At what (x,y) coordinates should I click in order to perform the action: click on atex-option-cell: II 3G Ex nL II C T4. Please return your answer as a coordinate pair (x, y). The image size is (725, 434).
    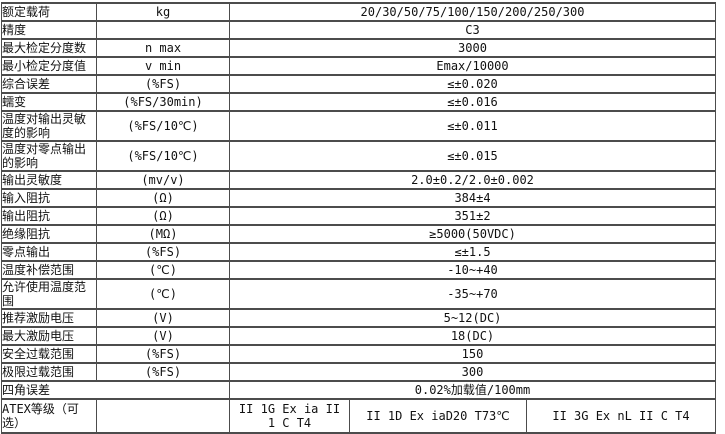
    Looking at the image, I should click on (620, 416).